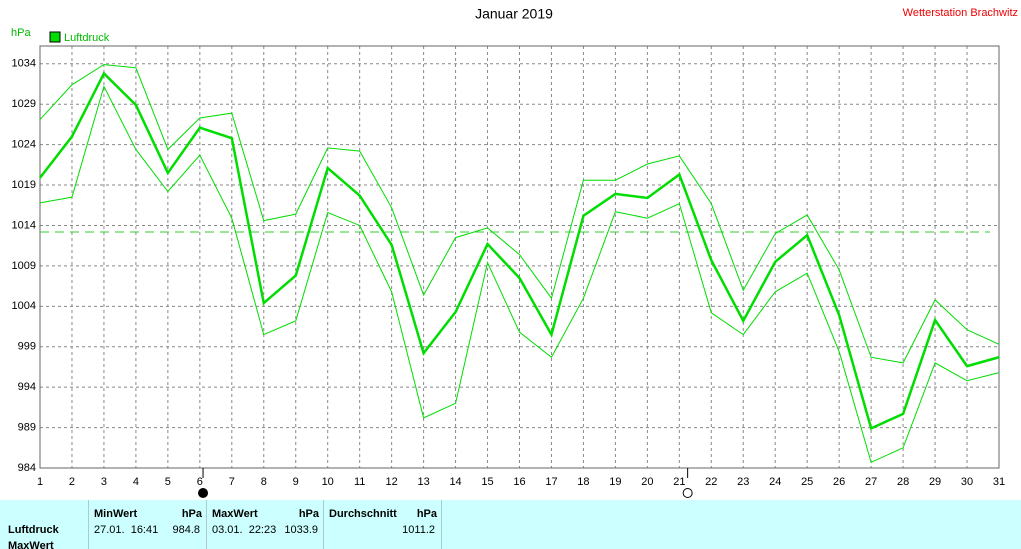  I want to click on table-cell: 03.01. 22:23, so click(244, 530).